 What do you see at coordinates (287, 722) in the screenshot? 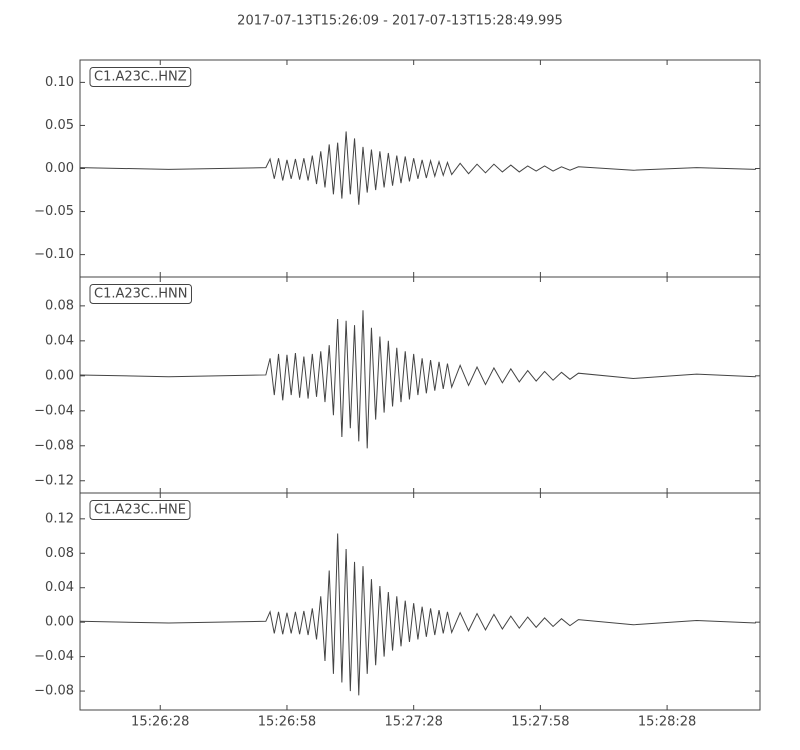
I see `x-tick-label: 15:26:58` at bounding box center [287, 722].